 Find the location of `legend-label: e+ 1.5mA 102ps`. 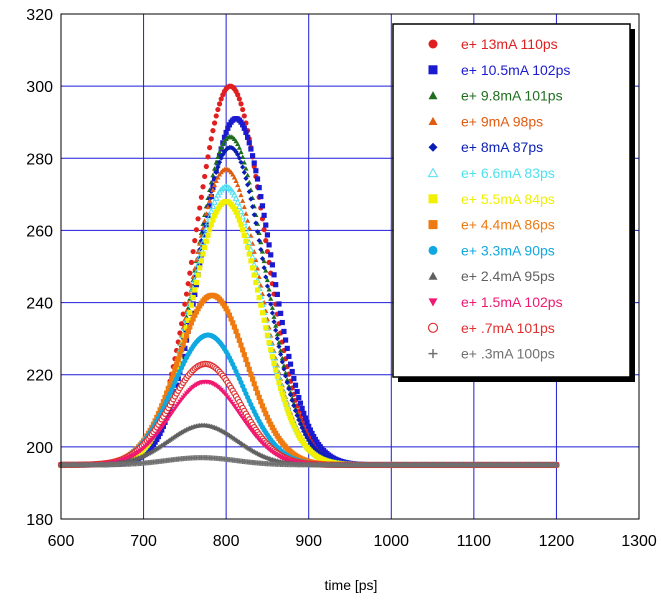

legend-label: e+ 1.5mA 102ps is located at coordinates (512, 302).